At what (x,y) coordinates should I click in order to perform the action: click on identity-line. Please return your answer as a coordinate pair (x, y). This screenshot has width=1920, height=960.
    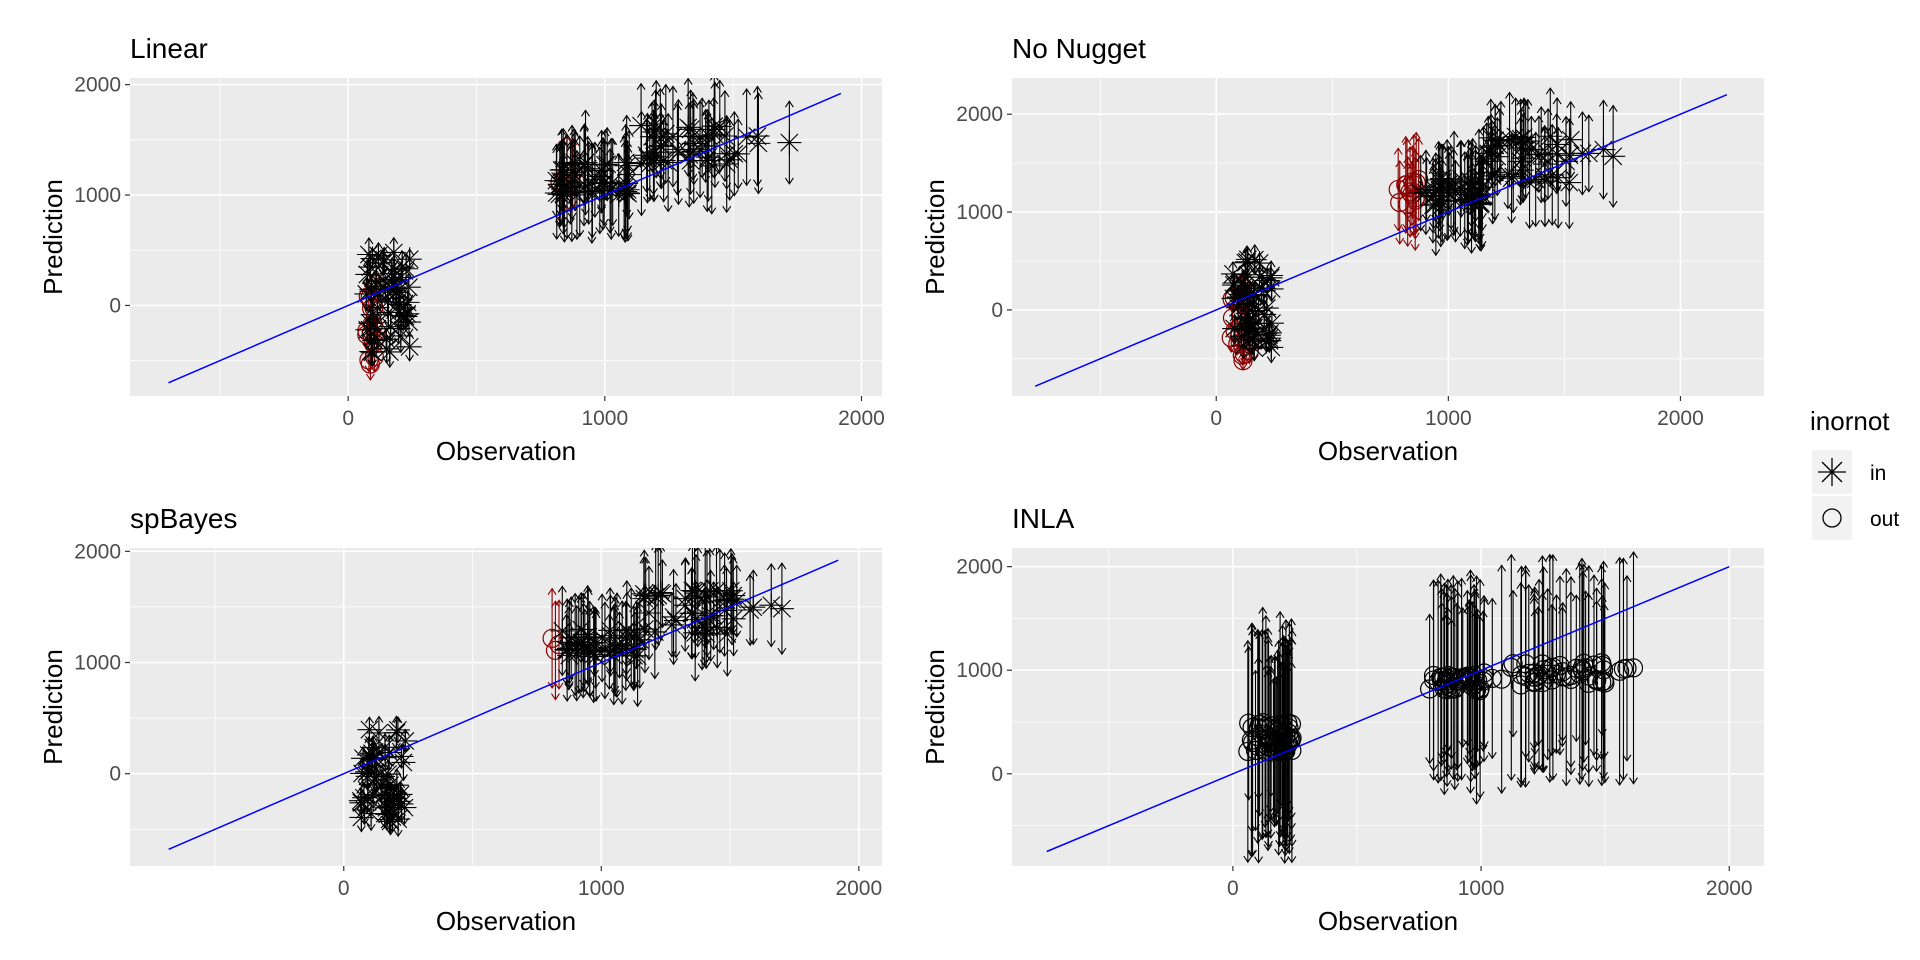
    Looking at the image, I should click on (1381, 240).